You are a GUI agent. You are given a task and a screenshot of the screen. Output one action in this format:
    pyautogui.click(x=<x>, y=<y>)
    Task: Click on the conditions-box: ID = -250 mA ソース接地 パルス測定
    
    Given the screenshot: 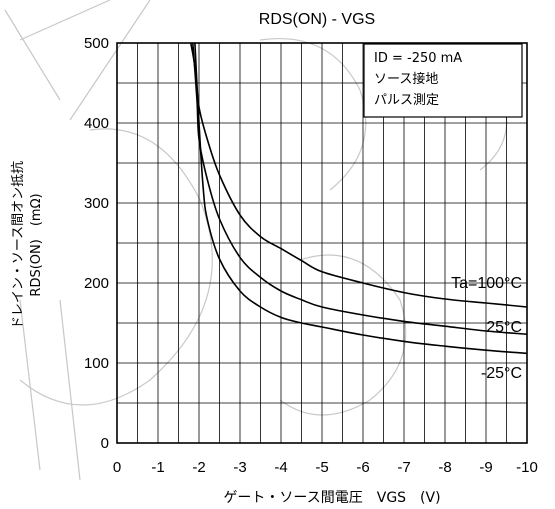 What is the action you would take?
    pyautogui.click(x=443, y=80)
    